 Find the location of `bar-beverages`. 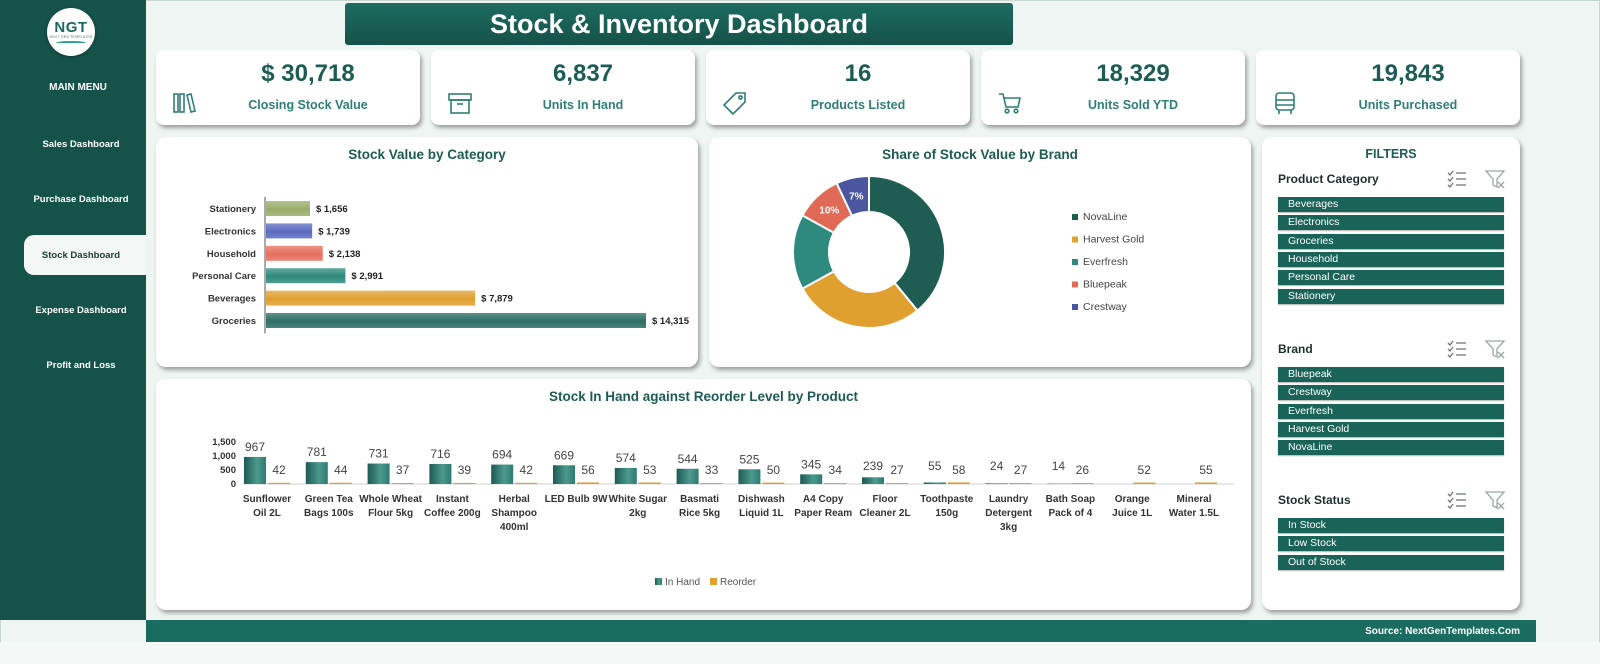

bar-beverages is located at coordinates (371, 298).